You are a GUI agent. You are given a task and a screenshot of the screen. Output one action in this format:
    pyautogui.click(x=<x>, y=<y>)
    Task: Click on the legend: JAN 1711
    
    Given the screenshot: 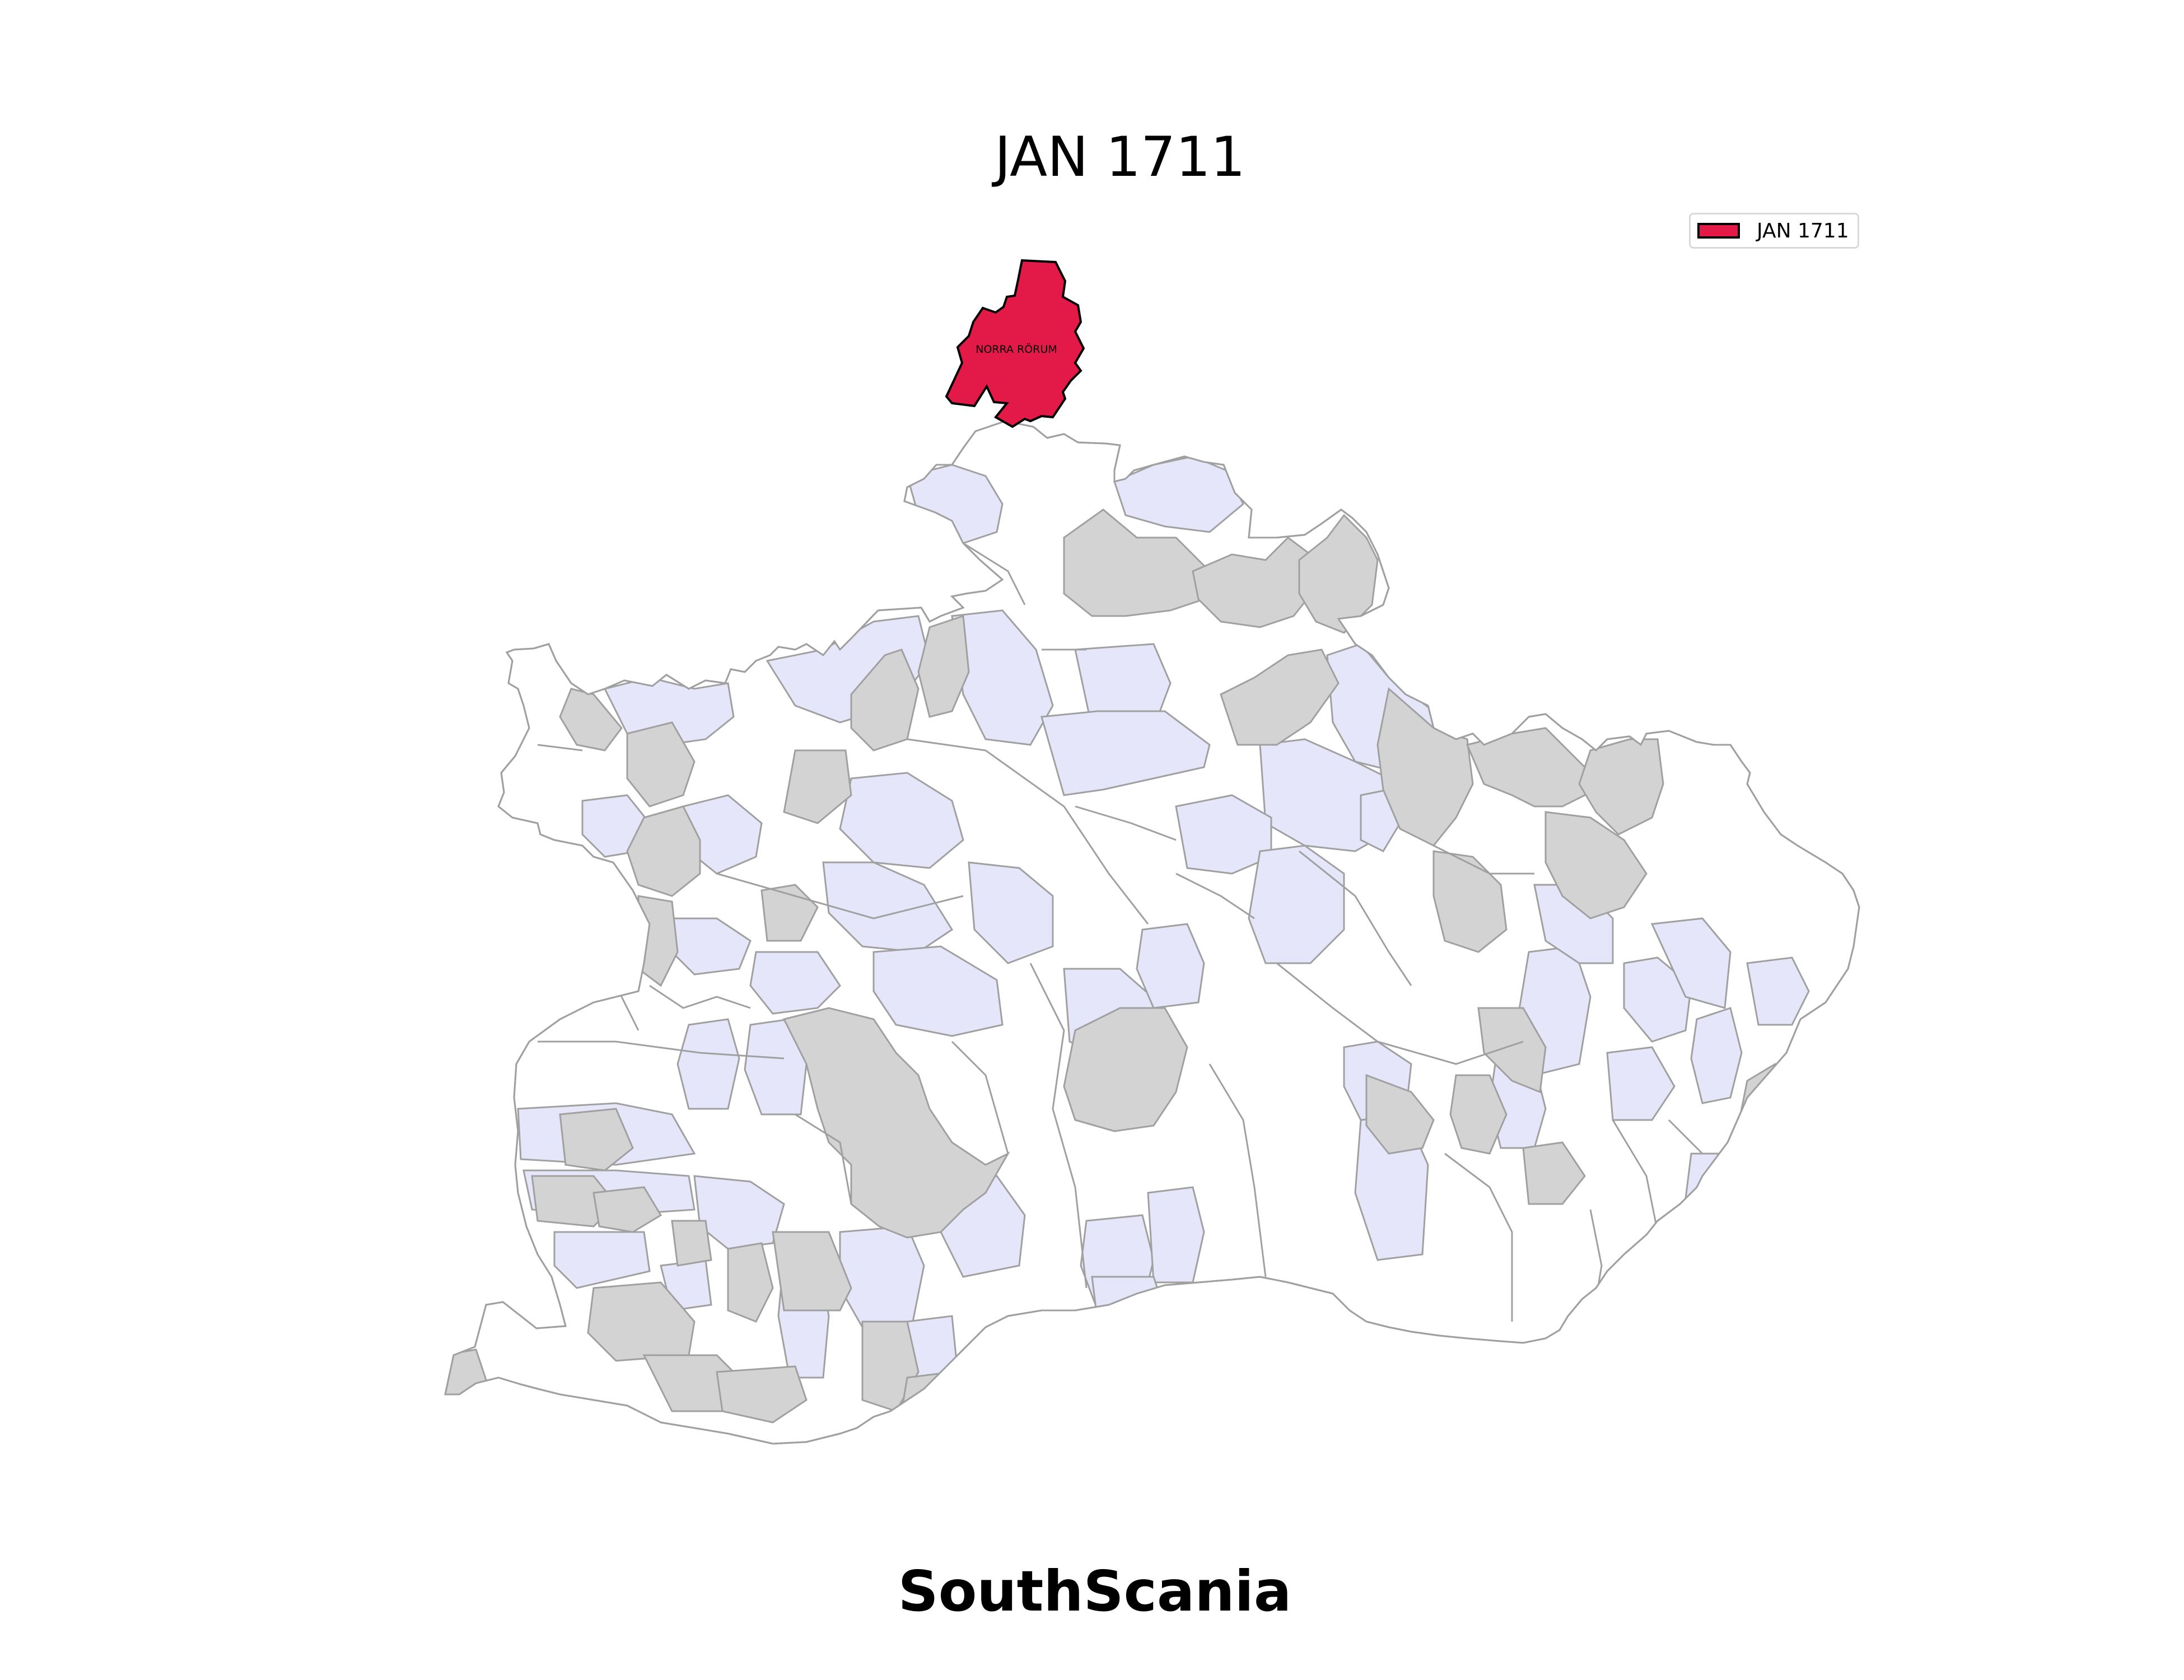 What is the action you would take?
    pyautogui.click(x=1774, y=231)
    